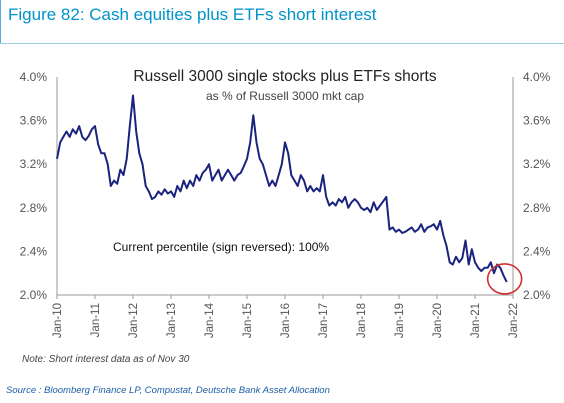 The height and width of the screenshot is (403, 564). What do you see at coordinates (134, 320) in the screenshot?
I see `x-tick-label: Jan-12` at bounding box center [134, 320].